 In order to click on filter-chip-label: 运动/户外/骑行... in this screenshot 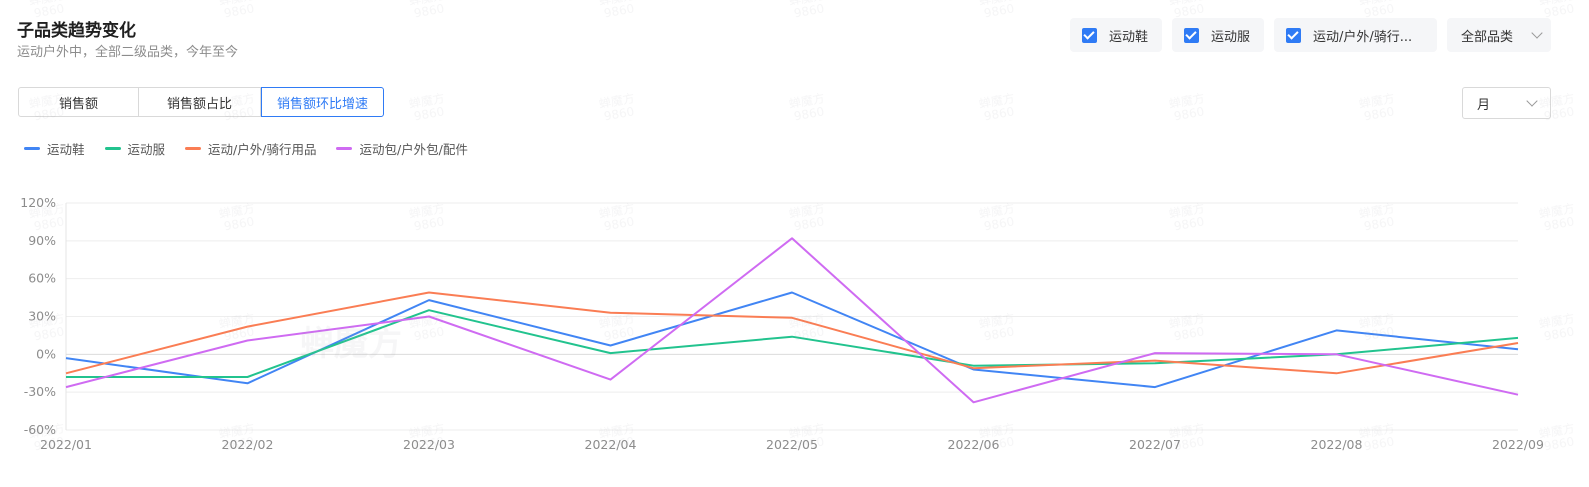, I will do `click(1363, 37)`.